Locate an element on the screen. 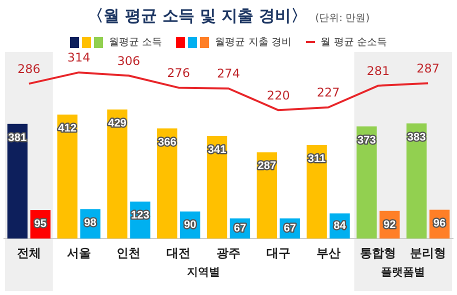  data-label: 96 is located at coordinates (439, 224).